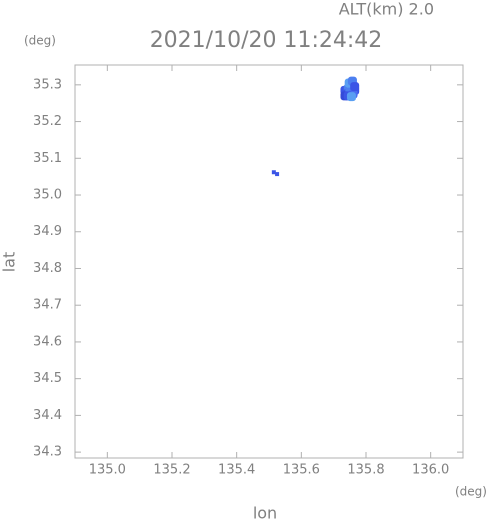 The image size is (491, 525). What do you see at coordinates (47, 452) in the screenshot?
I see `y-tick-label: 34.3` at bounding box center [47, 452].